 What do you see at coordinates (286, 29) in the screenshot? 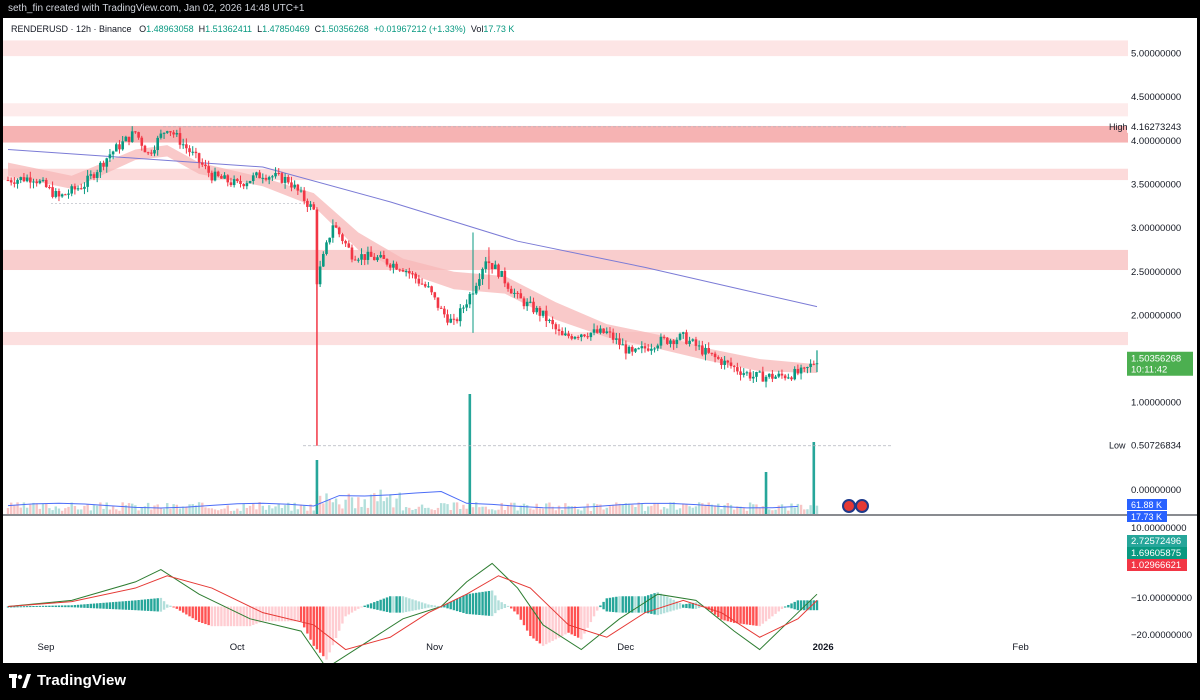
I see `legend-low: 1.47850469` at bounding box center [286, 29].